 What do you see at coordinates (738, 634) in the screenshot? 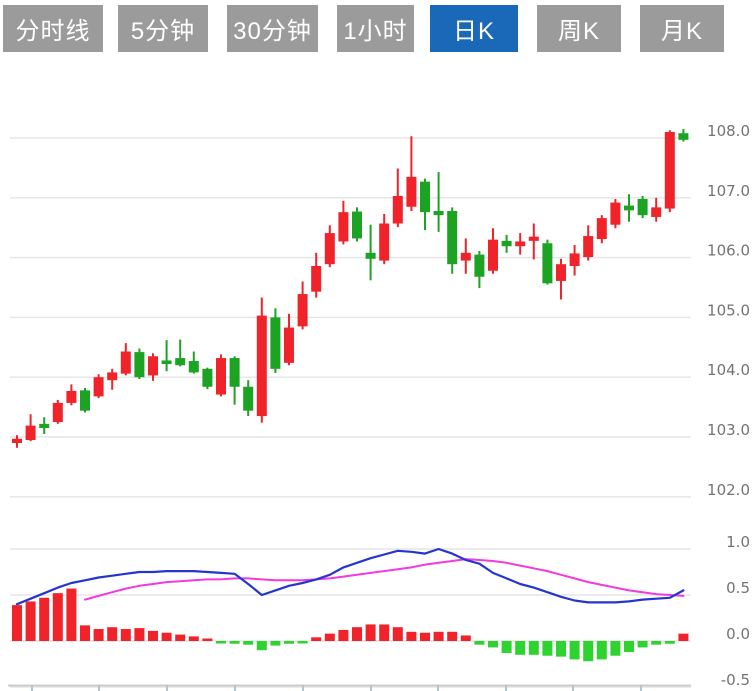
I see `macd-axis-label: 0.0` at bounding box center [738, 634].